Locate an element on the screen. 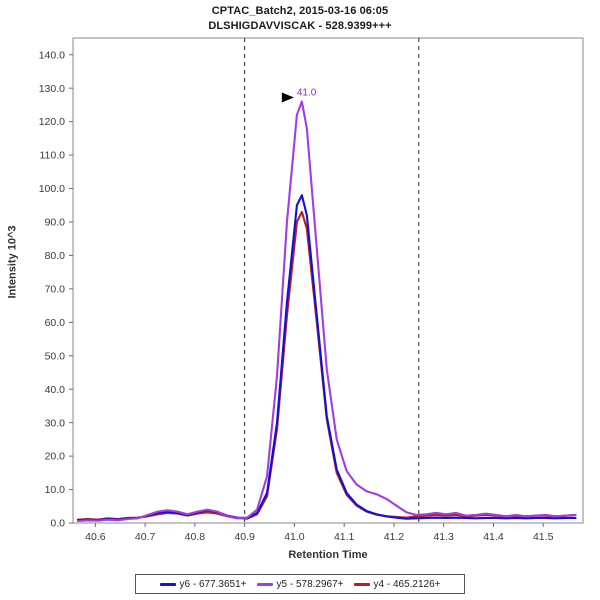  legend-item-label: y5 - 578.2967+ is located at coordinates (310, 584).